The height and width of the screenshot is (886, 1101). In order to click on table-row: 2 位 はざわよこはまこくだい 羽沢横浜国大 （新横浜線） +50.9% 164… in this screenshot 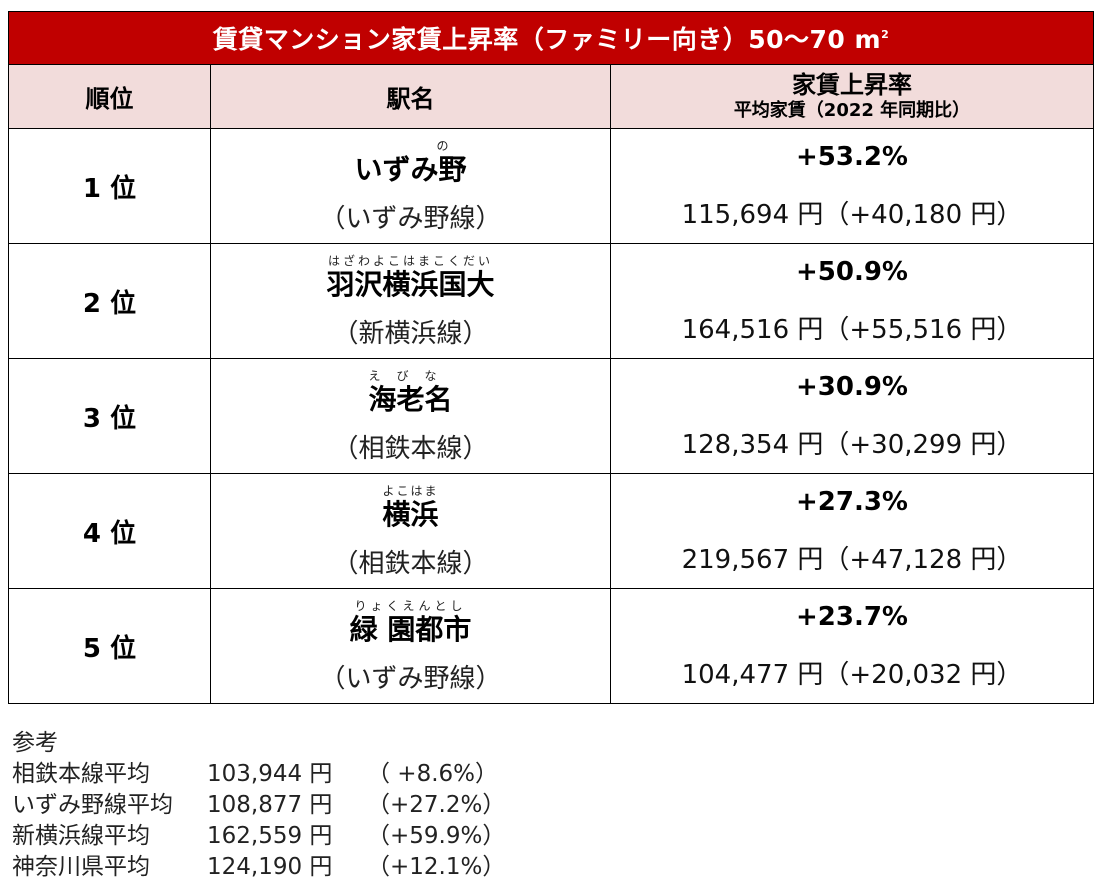, I will do `click(551, 301)`.